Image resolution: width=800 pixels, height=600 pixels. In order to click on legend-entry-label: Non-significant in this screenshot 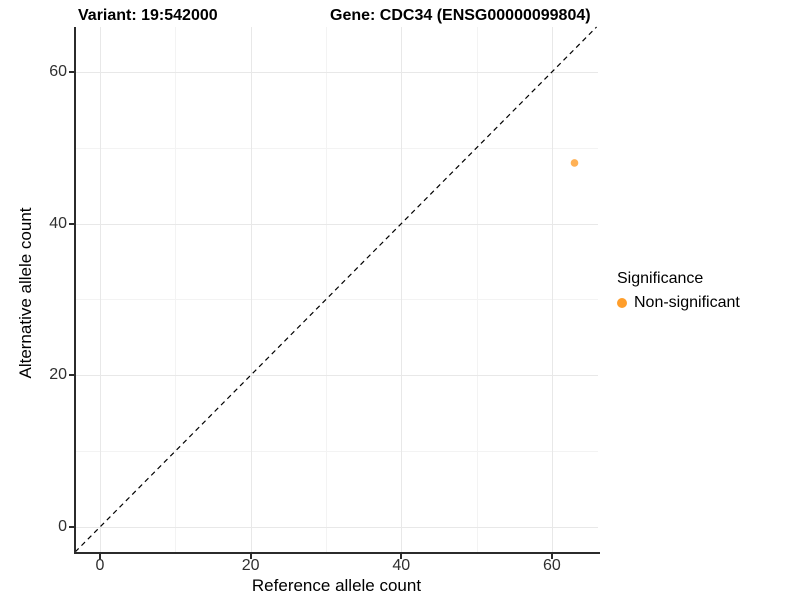, I will do `click(687, 302)`.